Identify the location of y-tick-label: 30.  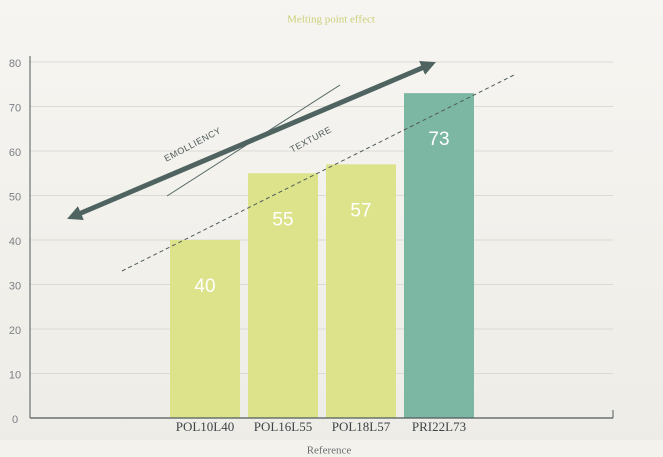
(15, 286).